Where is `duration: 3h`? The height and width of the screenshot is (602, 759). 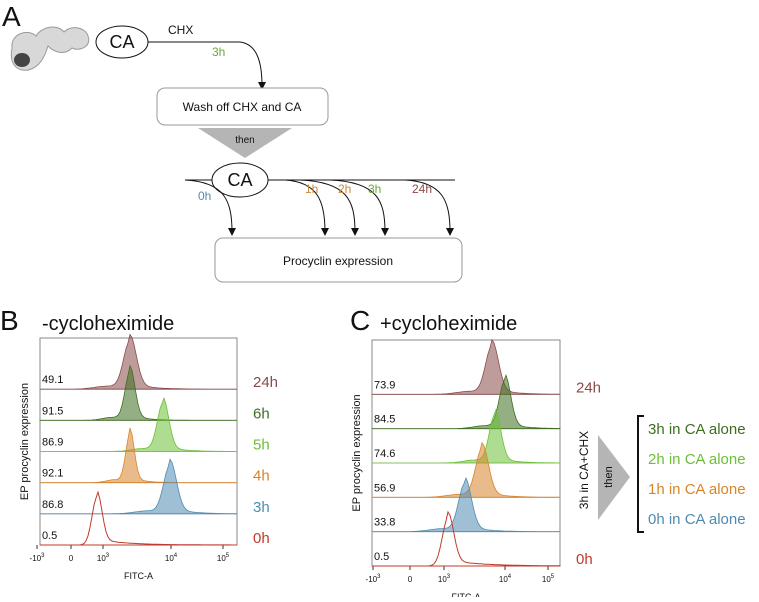 duration: 3h is located at coordinates (218, 52).